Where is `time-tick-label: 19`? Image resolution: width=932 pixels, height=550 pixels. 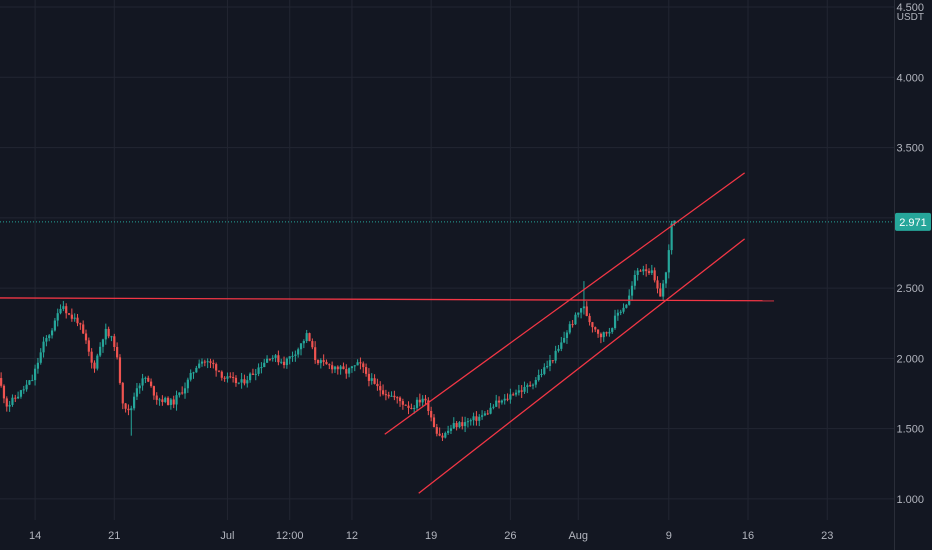
time-tick-label: 19 is located at coordinates (431, 536).